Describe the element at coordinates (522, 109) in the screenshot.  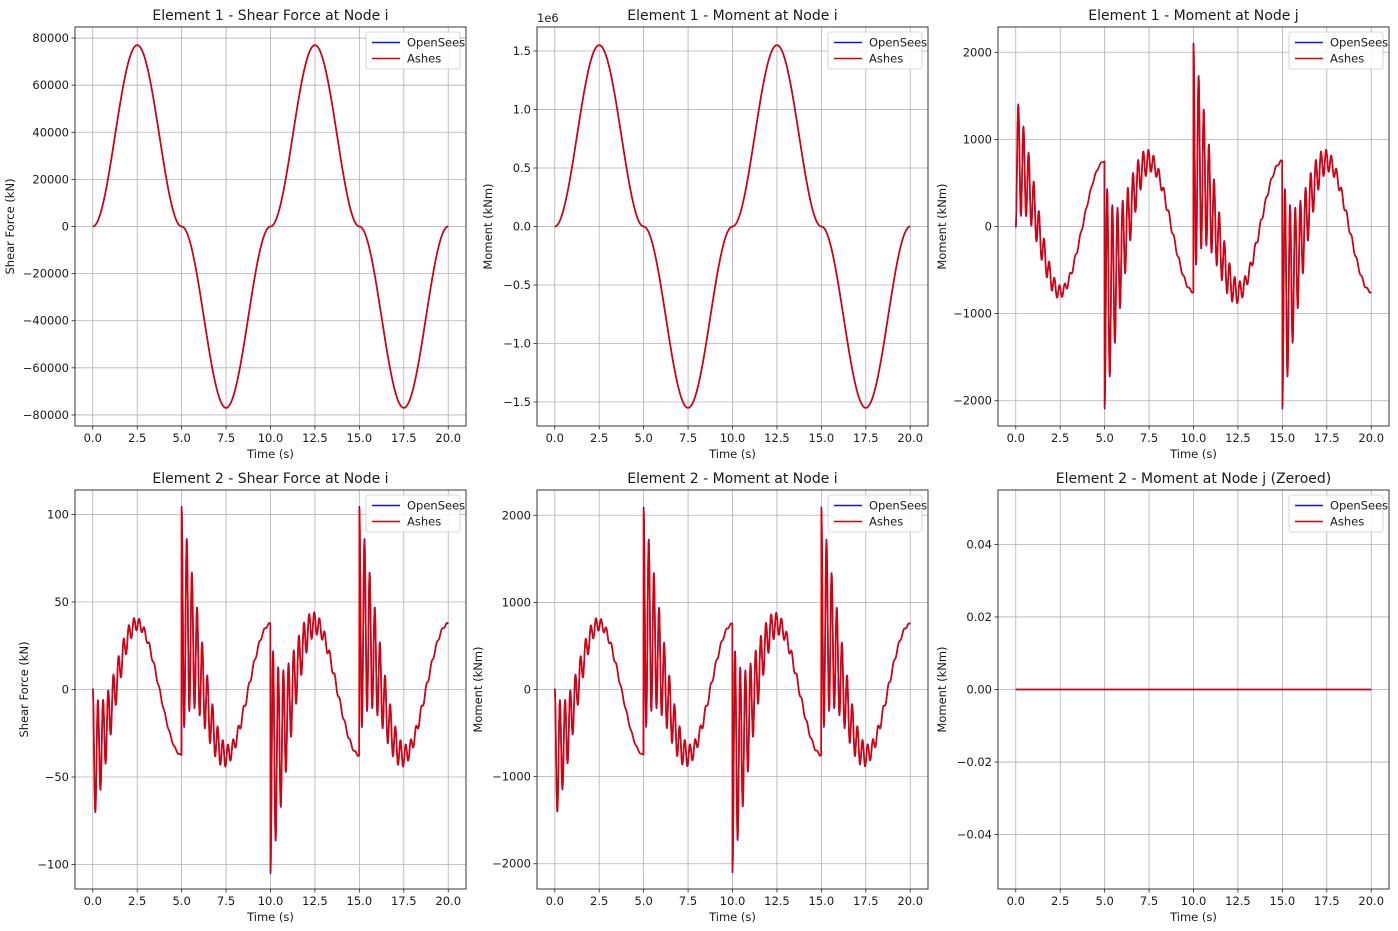
I see `y-tick-label: 1.0` at that location.